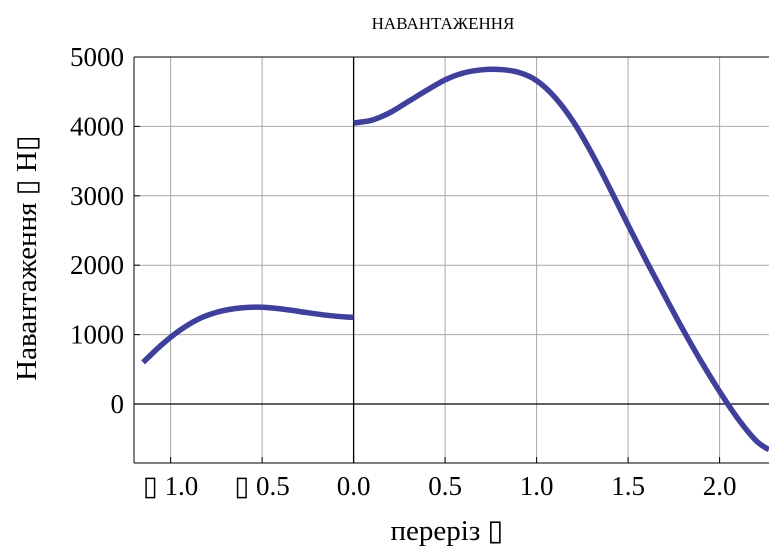  Describe the element at coordinates (720, 486) in the screenshot. I see `x-tick-label-6: 2.0` at that location.